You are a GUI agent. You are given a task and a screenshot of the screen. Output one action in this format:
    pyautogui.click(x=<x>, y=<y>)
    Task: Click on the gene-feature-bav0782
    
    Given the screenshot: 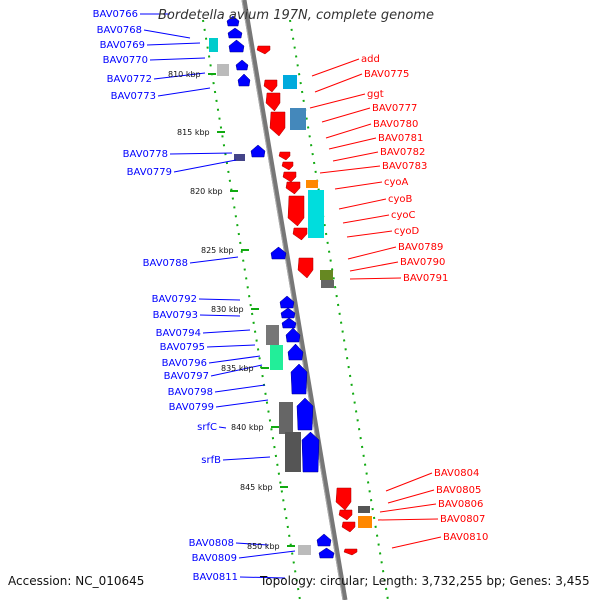 What is the action you would take?
    pyautogui.click(x=287, y=166)
    